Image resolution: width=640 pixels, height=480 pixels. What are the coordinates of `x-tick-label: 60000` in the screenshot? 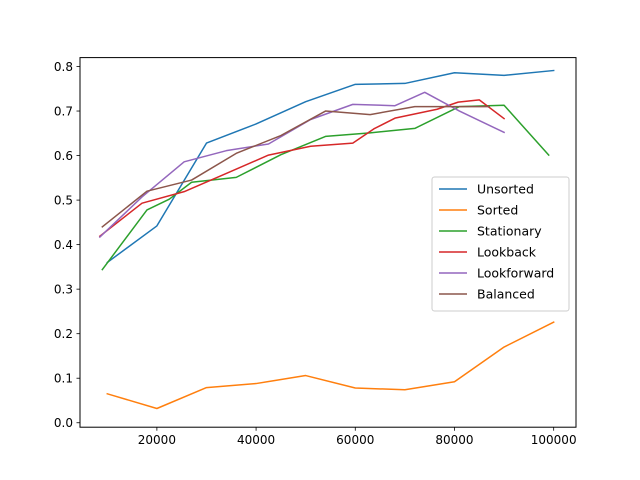 It's located at (355, 440).